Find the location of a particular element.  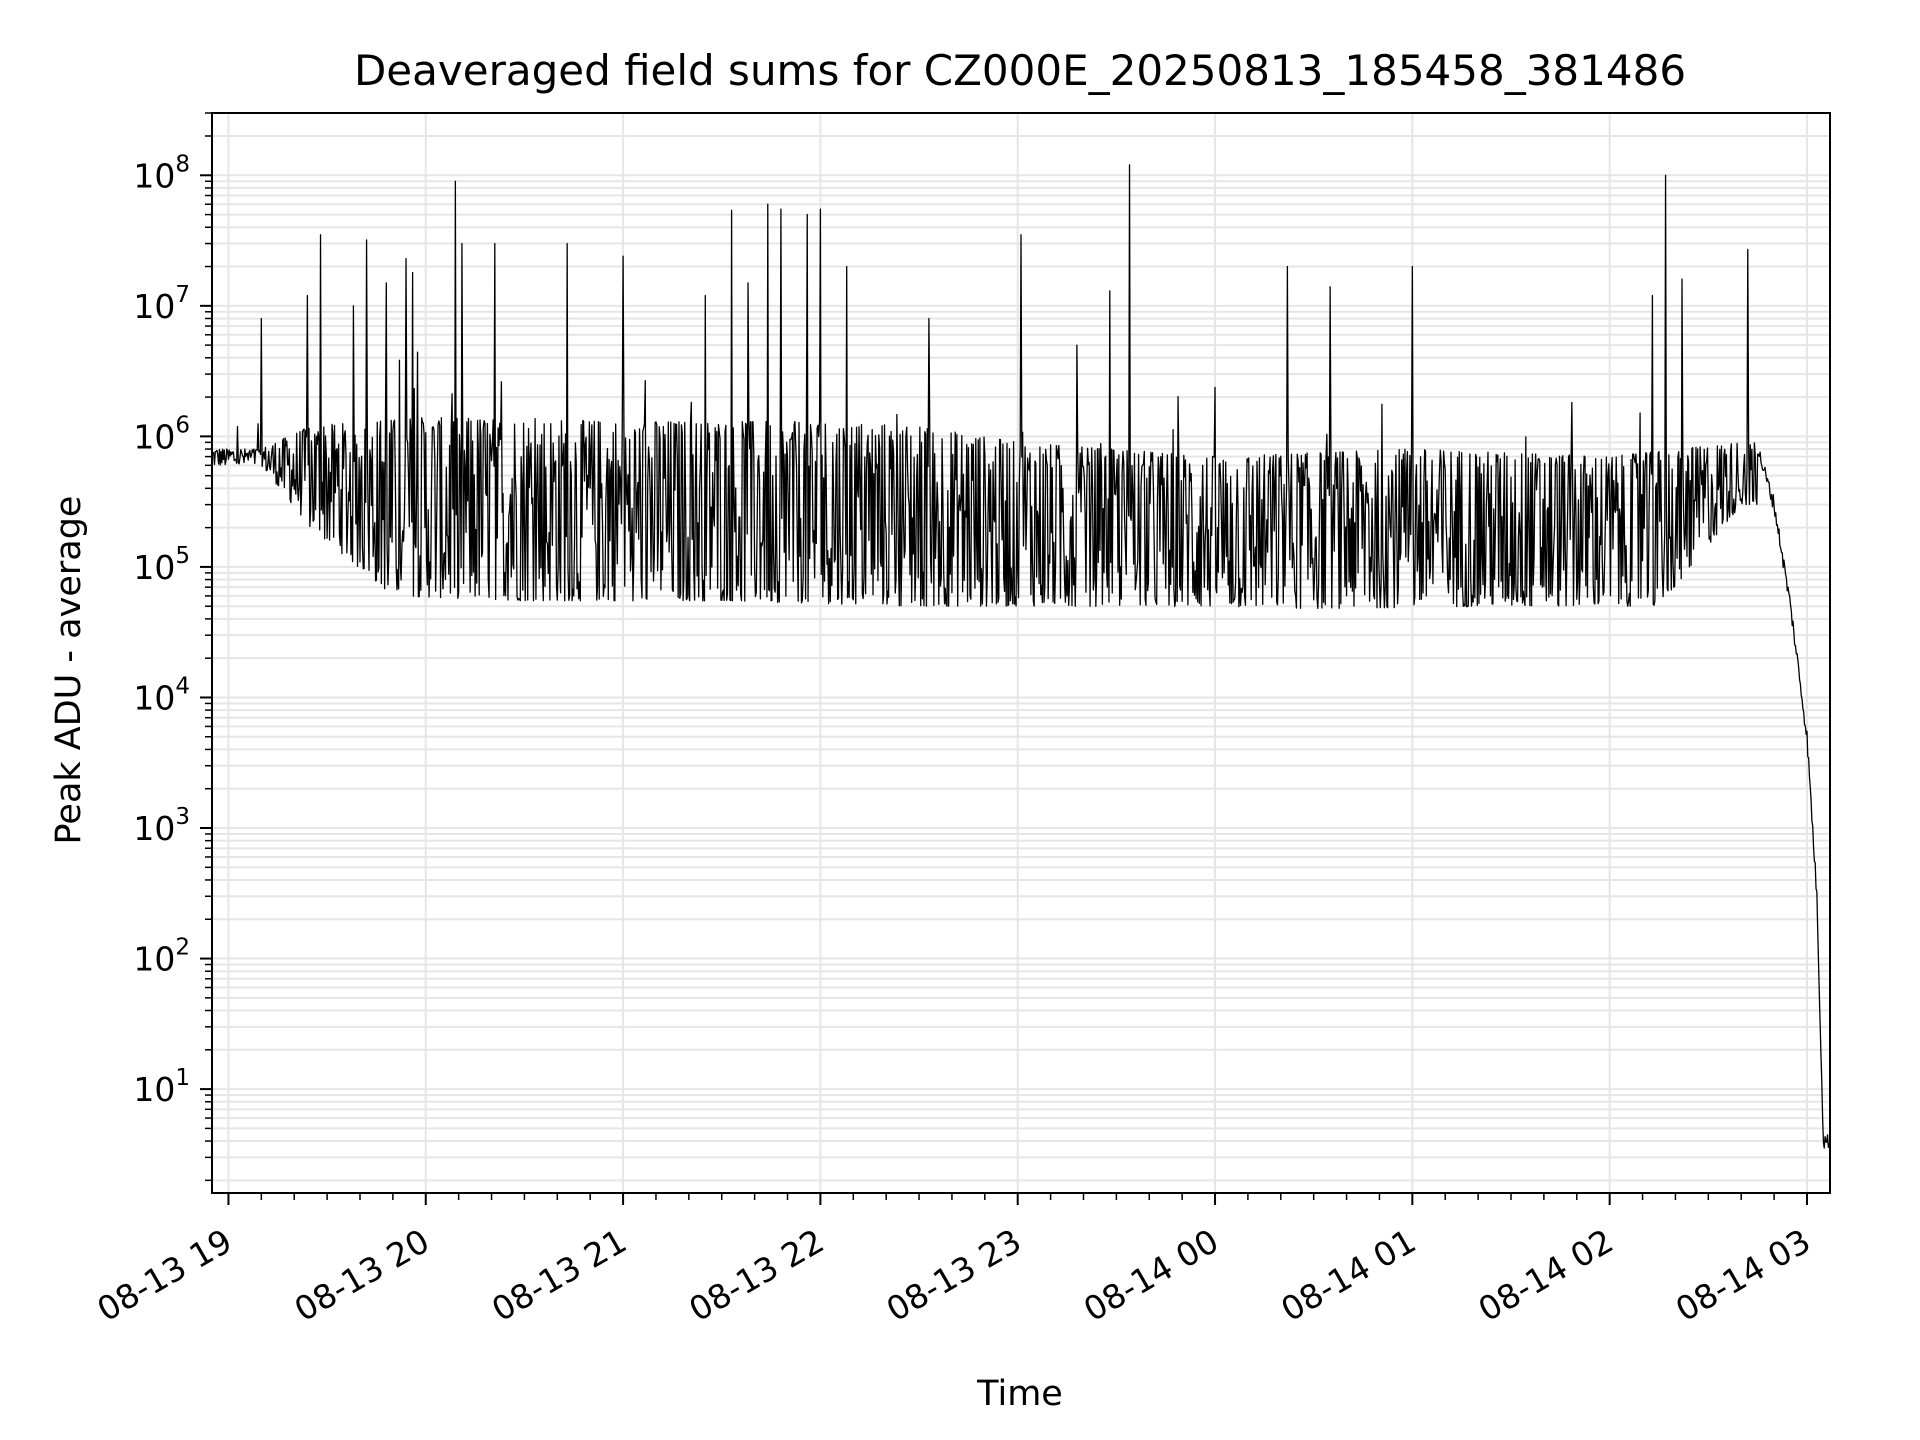

y-tick-exponent: 1 is located at coordinates (182, 1078).